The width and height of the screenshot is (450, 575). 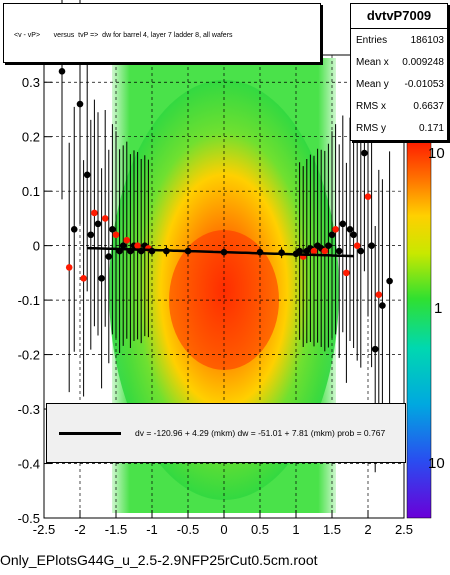 What do you see at coordinates (367, 529) in the screenshot?
I see `x-tick-label: 2` at bounding box center [367, 529].